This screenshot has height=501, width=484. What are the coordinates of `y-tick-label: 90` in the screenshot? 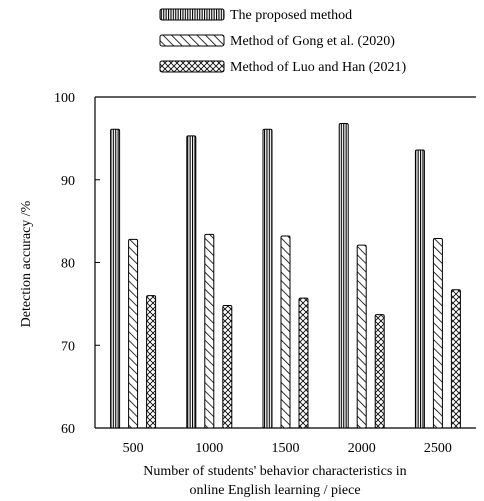 It's located at (68, 181).